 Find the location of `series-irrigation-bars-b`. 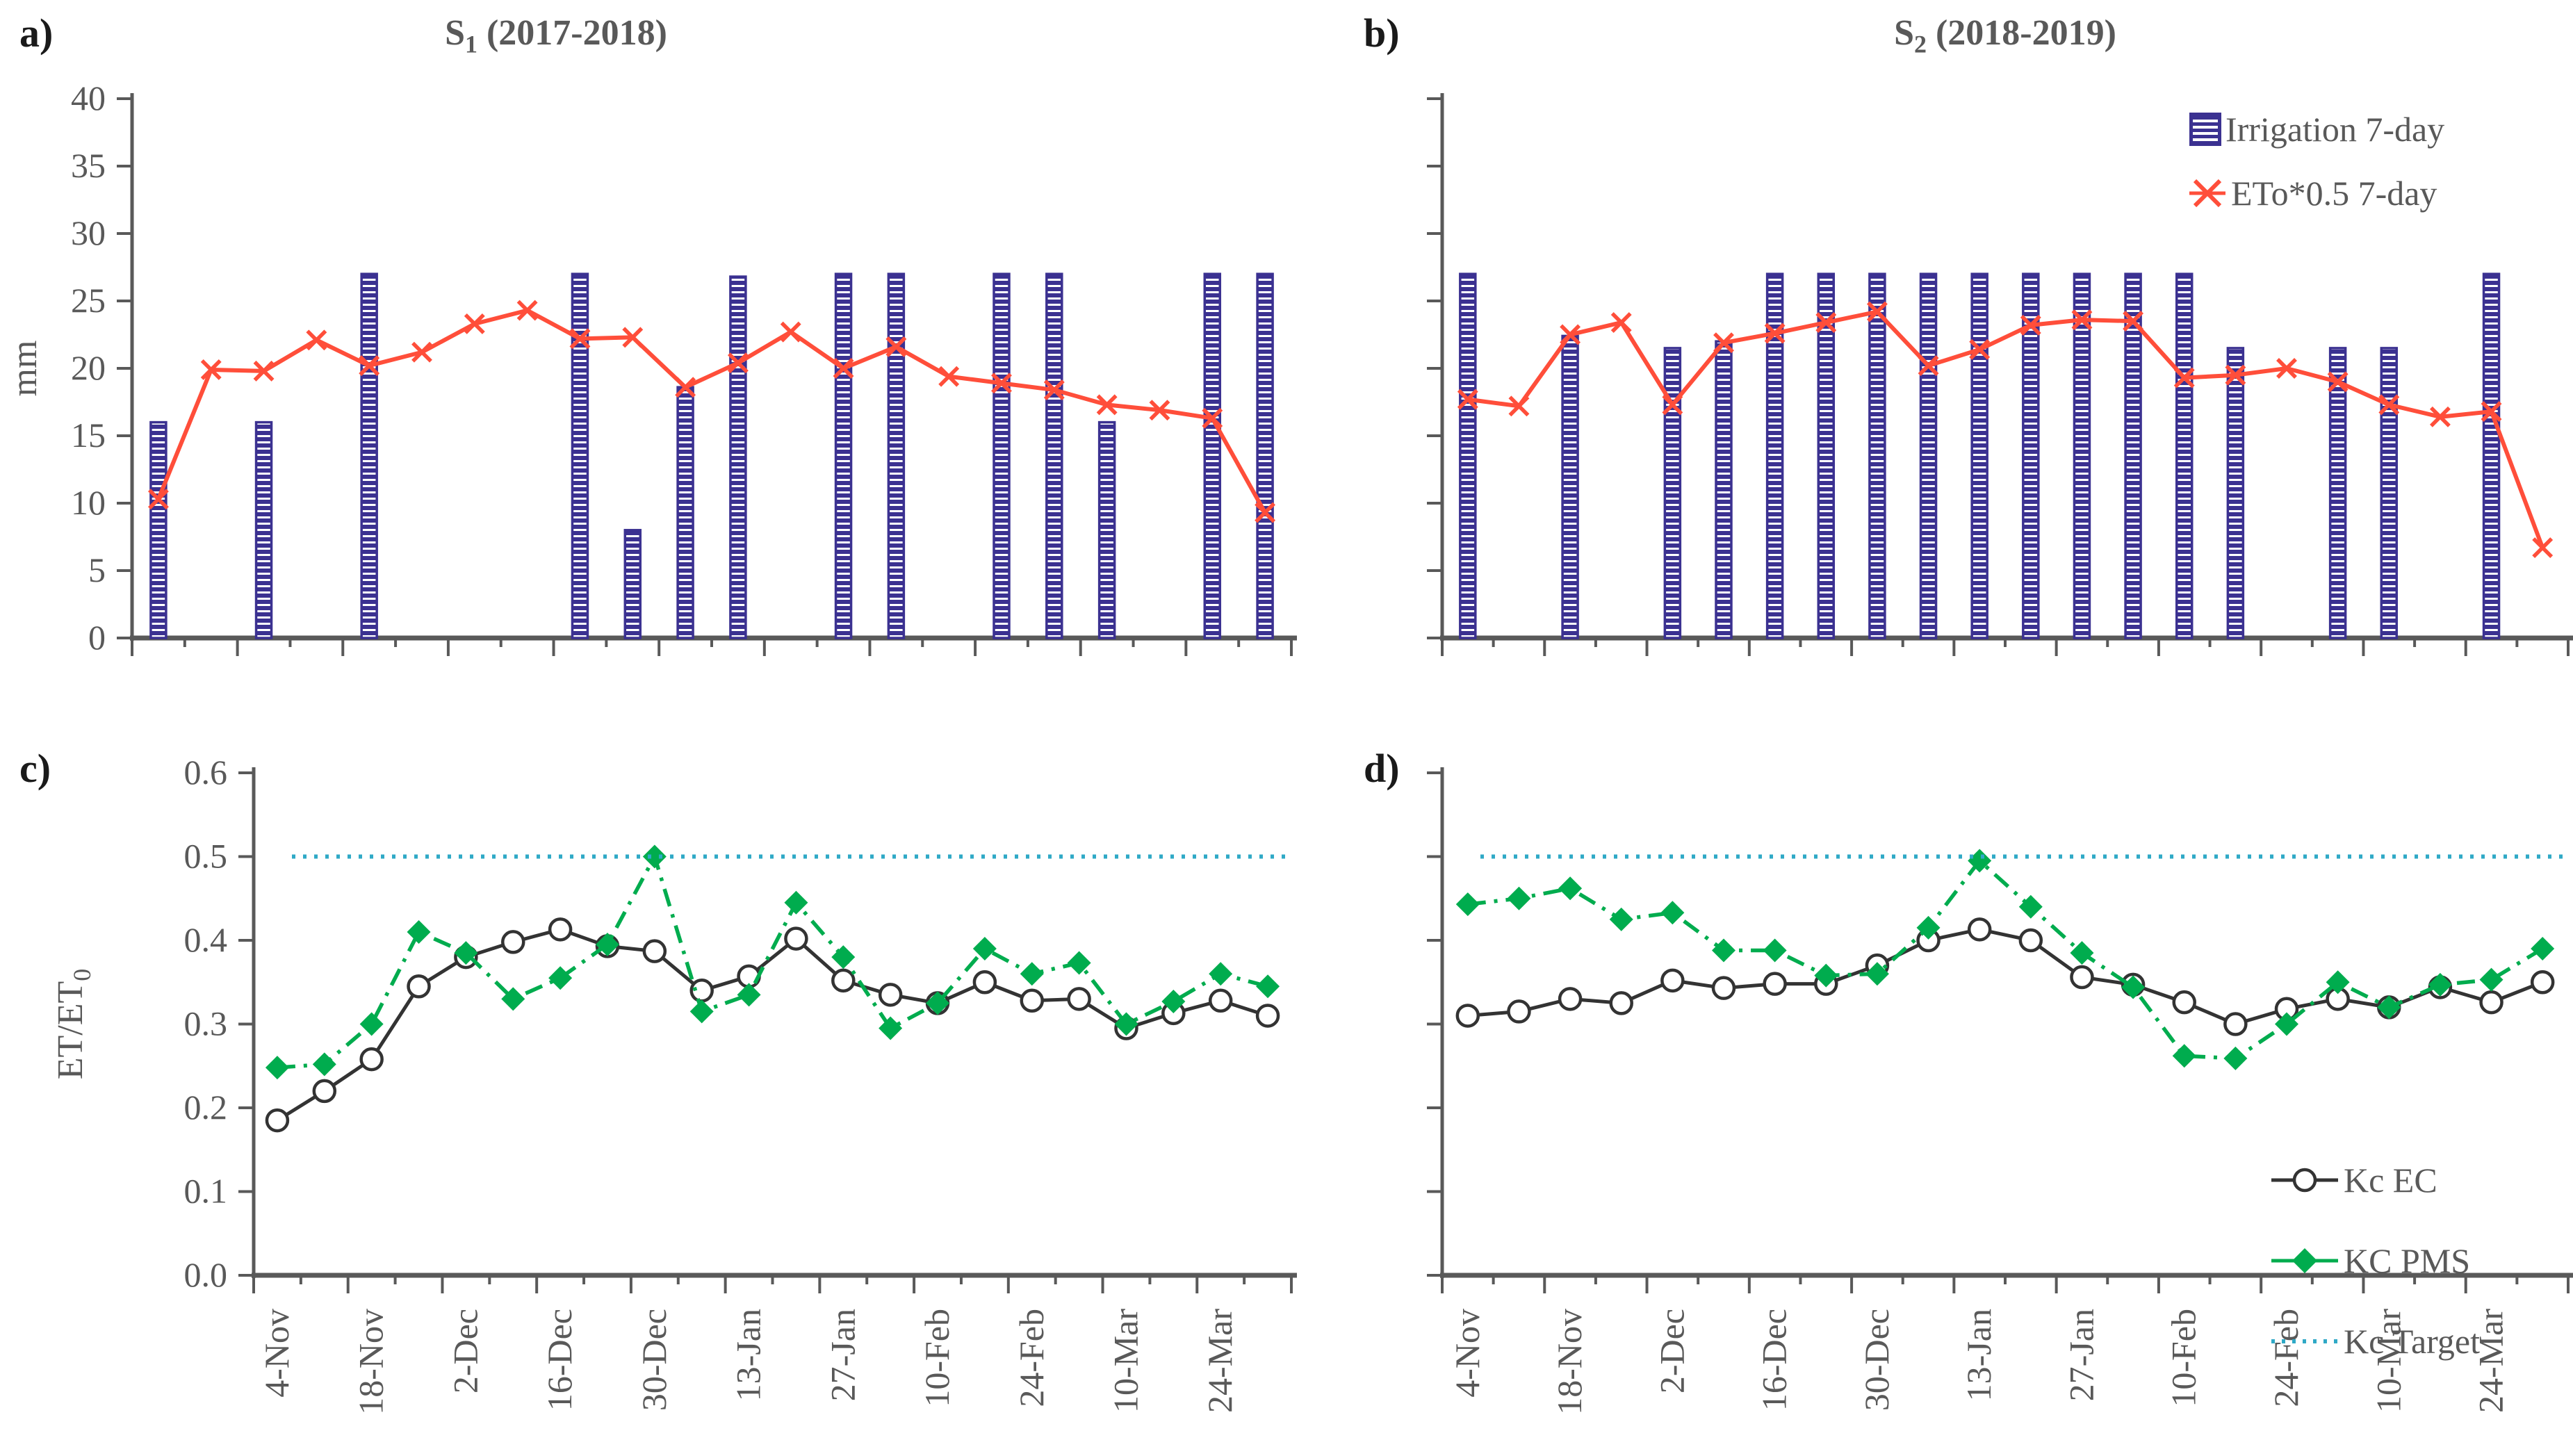

series-irrigation-bars-b is located at coordinates (1980, 455).